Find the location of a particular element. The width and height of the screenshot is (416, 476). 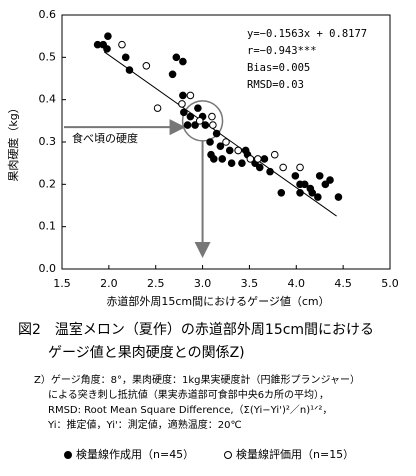

caption: 図2 温室メロン（夏作）の赤道部外周15cm間における is located at coordinates (196, 329).